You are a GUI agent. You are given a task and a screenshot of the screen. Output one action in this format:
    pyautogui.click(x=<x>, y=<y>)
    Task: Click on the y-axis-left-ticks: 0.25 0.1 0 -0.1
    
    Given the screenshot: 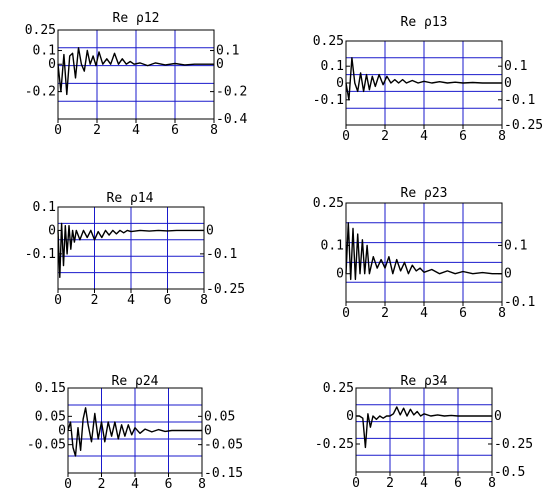 What is the action you would take?
    pyautogui.click(x=331, y=71)
    